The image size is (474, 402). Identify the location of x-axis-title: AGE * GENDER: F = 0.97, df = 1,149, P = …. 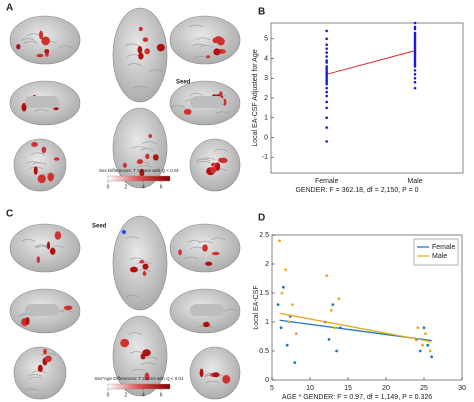
(357, 397).